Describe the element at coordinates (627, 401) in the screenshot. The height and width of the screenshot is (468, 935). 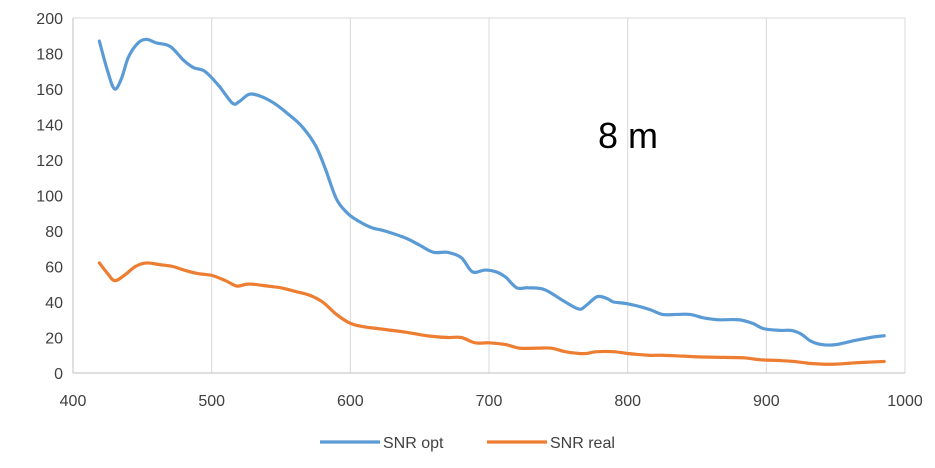
I see `x-tick-label: 800` at that location.